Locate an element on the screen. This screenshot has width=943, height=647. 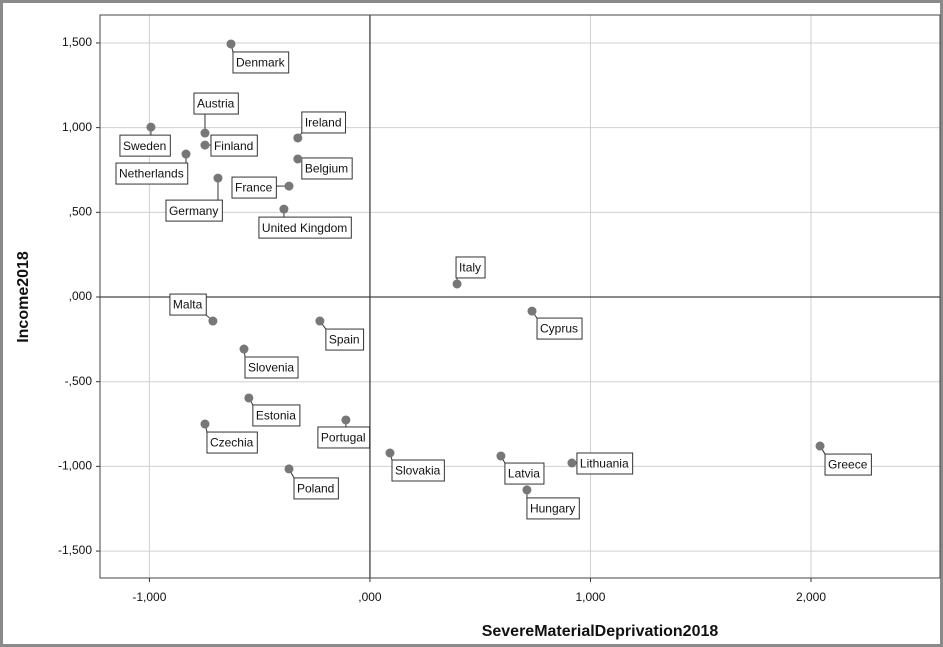
point-label: Netherlands is located at coordinates (151, 174).